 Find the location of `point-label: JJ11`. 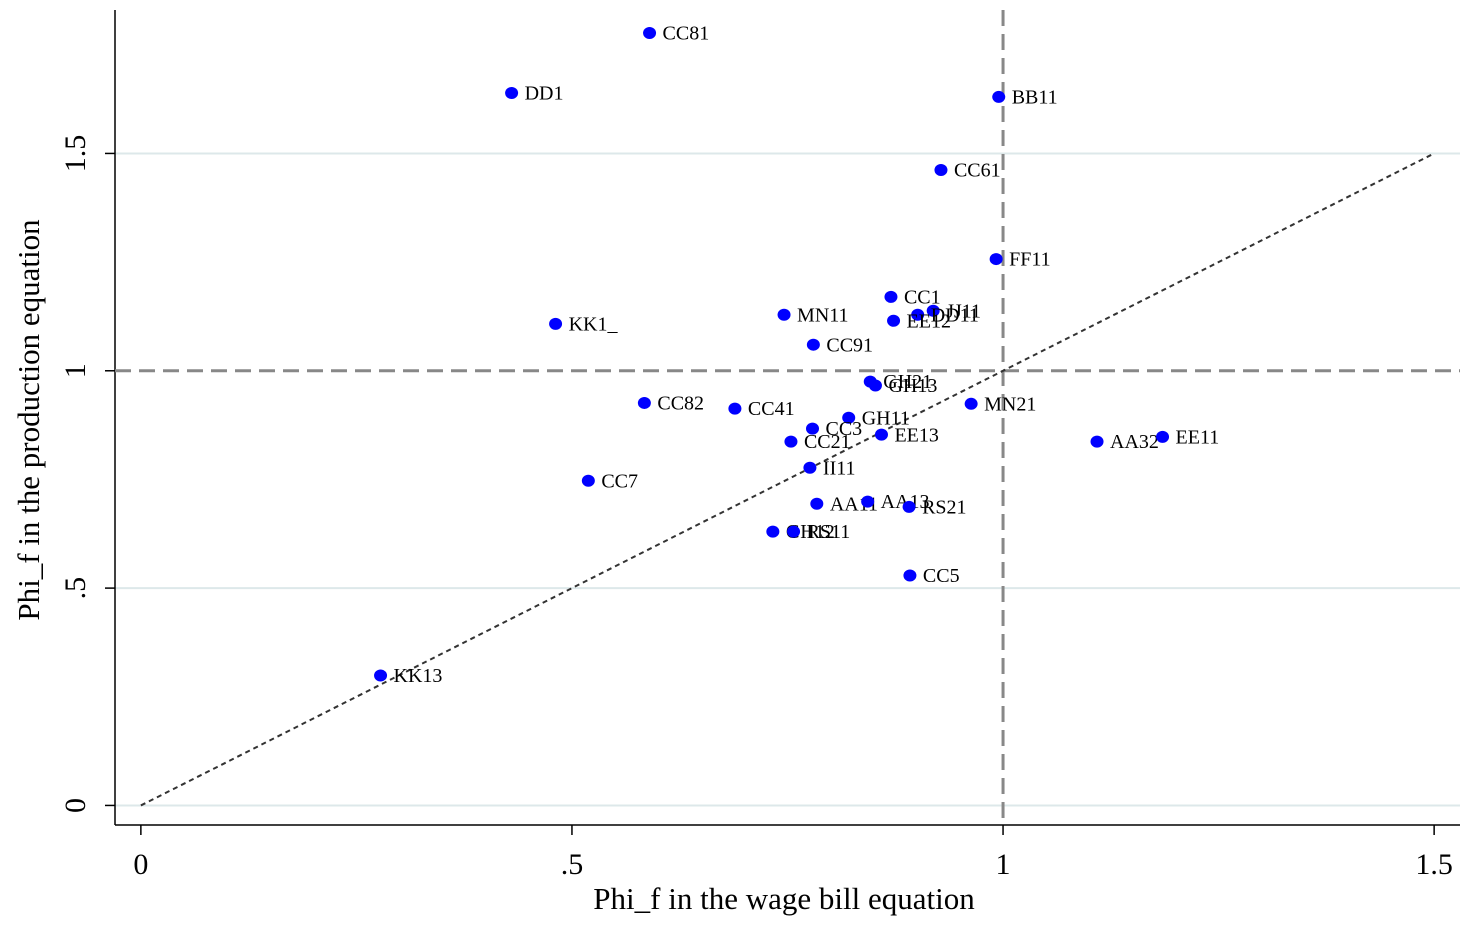

point-label: JJ11 is located at coordinates (963, 311).